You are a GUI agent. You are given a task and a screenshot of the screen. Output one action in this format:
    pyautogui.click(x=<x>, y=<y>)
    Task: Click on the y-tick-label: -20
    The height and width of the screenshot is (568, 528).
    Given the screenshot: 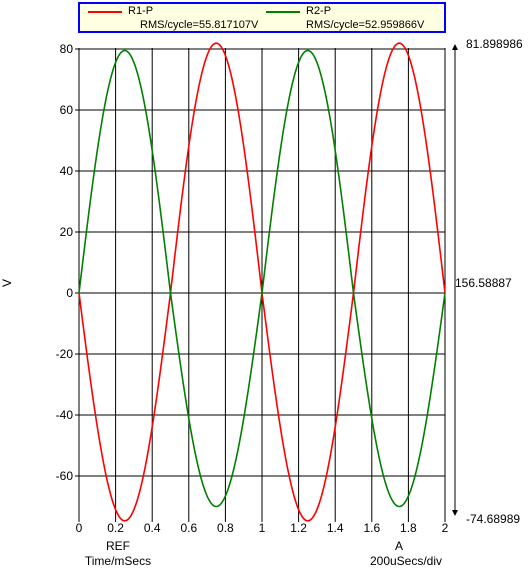 What is the action you would take?
    pyautogui.click(x=65, y=354)
    